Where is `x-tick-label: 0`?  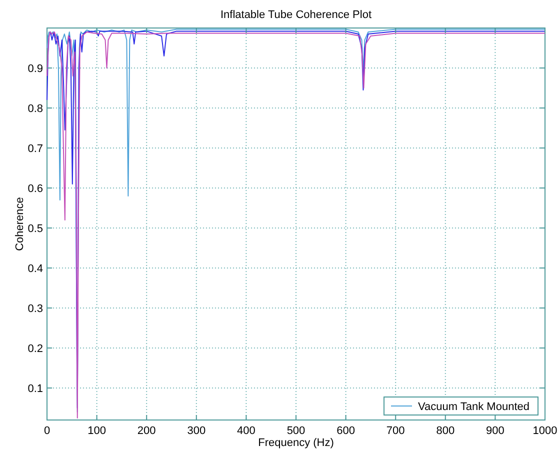 x-tick-label: 0 is located at coordinates (47, 431).